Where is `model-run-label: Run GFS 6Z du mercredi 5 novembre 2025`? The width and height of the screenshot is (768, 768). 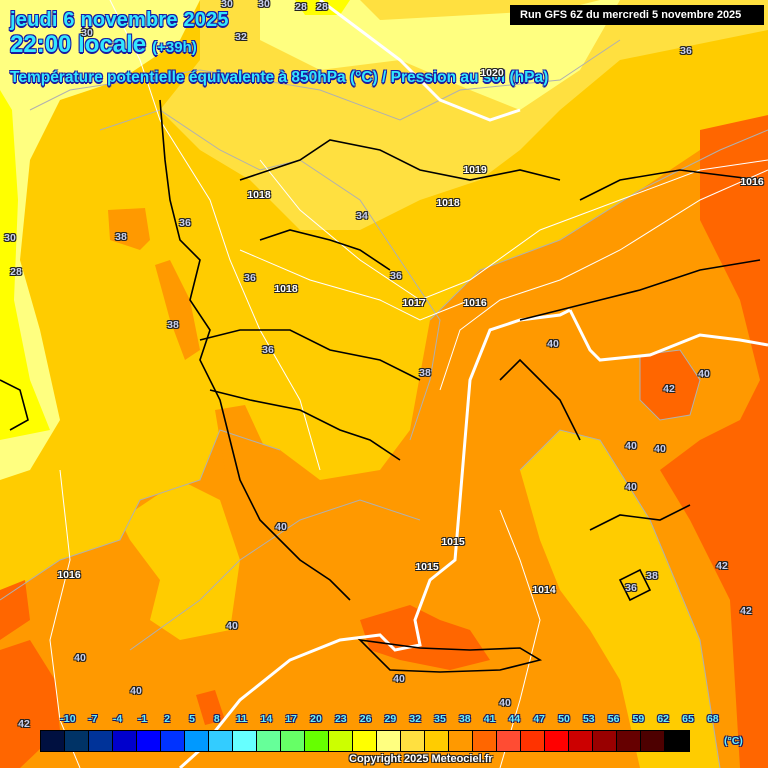
model-run-label: Run GFS 6Z du mercredi 5 novembre 2025 is located at coordinates (637, 15).